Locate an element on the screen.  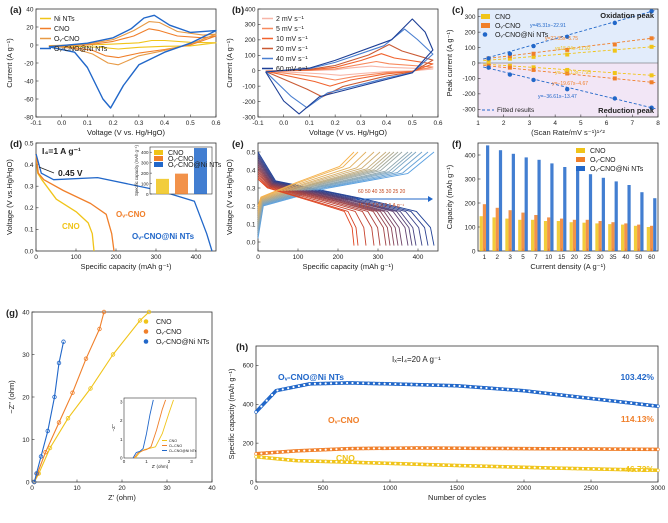
x-axis-label: Specific capacity (mAh g⁻¹) is located at coordinates (348, 266).